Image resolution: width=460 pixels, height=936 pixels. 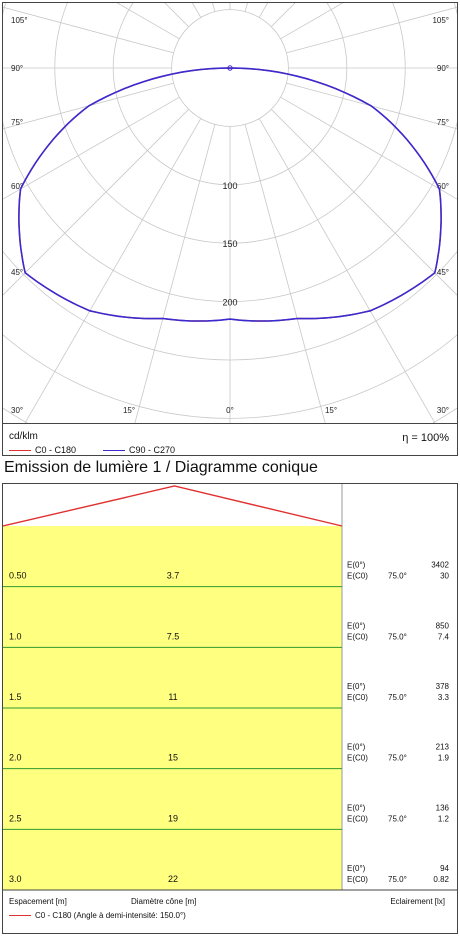 What do you see at coordinates (173, 879) in the screenshot?
I see `cone-diameter-5: 22` at bounding box center [173, 879].